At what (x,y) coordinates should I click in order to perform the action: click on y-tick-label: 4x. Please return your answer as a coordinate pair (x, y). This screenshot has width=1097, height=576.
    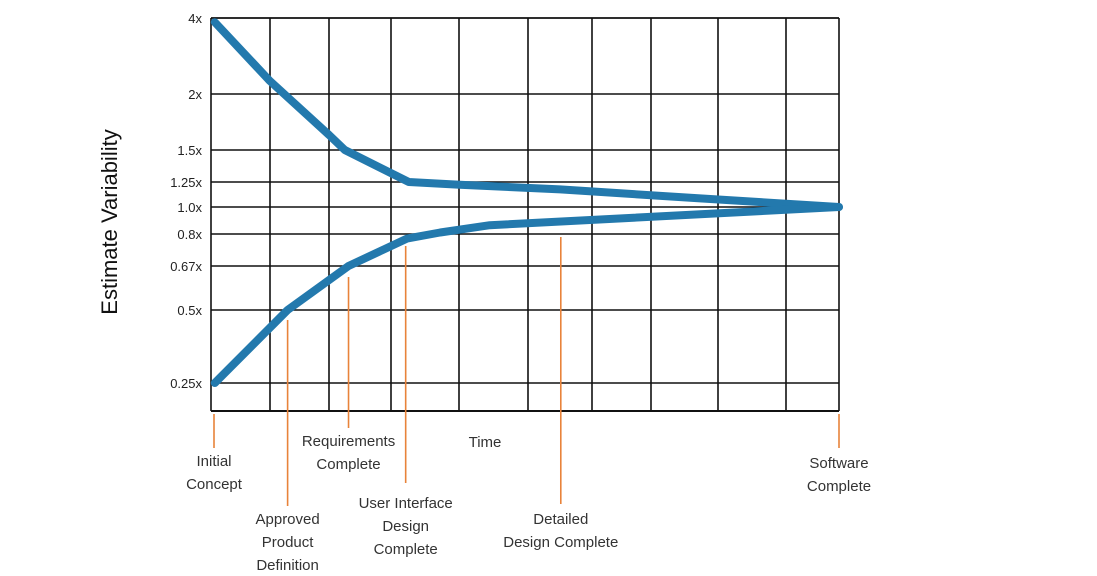
    Looking at the image, I should click on (195, 18).